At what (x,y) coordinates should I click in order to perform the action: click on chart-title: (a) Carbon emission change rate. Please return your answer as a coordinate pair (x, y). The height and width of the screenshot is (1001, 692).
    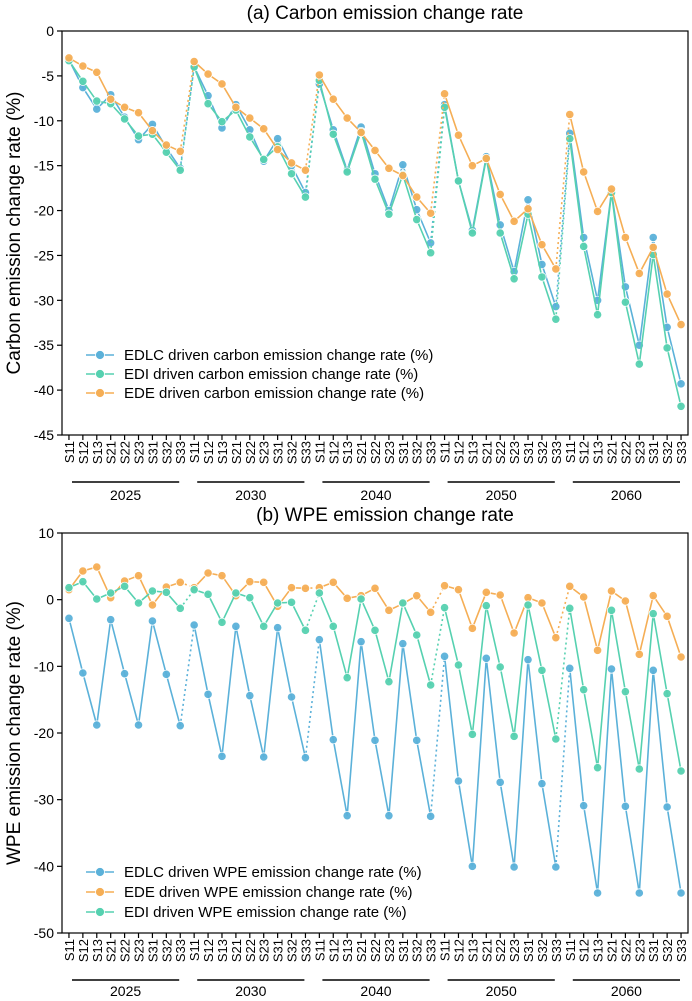
    Looking at the image, I should click on (385, 13).